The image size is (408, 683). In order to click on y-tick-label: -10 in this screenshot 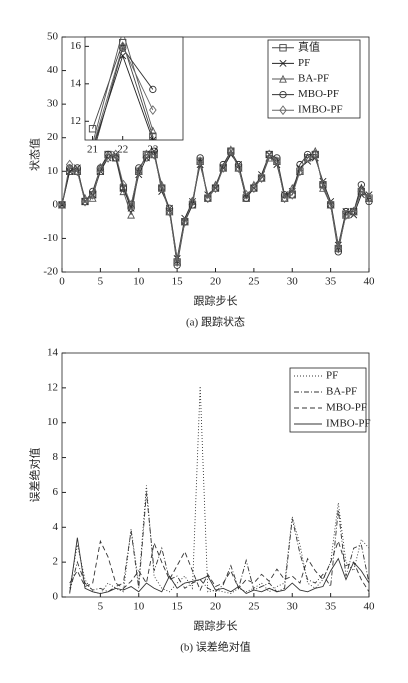, I will do `click(50, 238)`.